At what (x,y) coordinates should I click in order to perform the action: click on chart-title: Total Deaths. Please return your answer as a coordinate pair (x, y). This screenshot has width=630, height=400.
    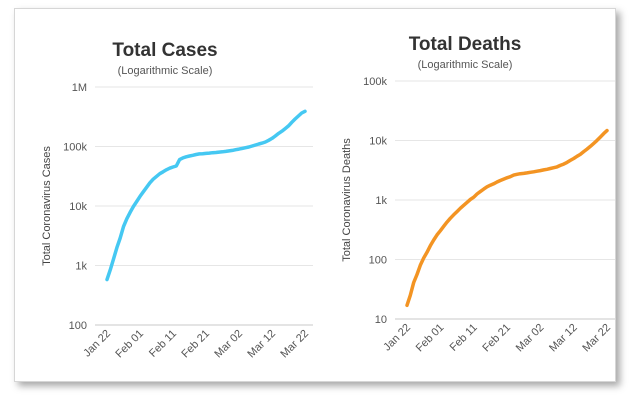
    Looking at the image, I should click on (465, 44).